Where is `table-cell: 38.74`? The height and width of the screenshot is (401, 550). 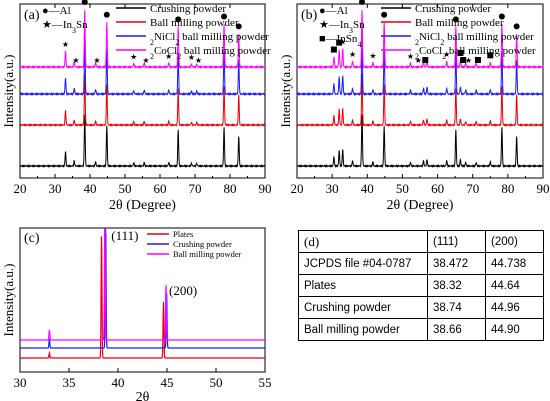 table-cell: 38.74 is located at coordinates (456, 307).